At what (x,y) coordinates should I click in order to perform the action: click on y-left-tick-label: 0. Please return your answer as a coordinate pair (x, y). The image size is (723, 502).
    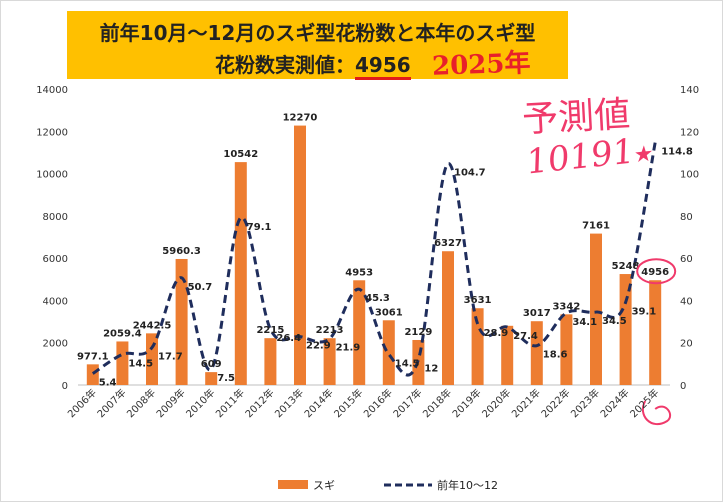
    Looking at the image, I should click on (65, 386).